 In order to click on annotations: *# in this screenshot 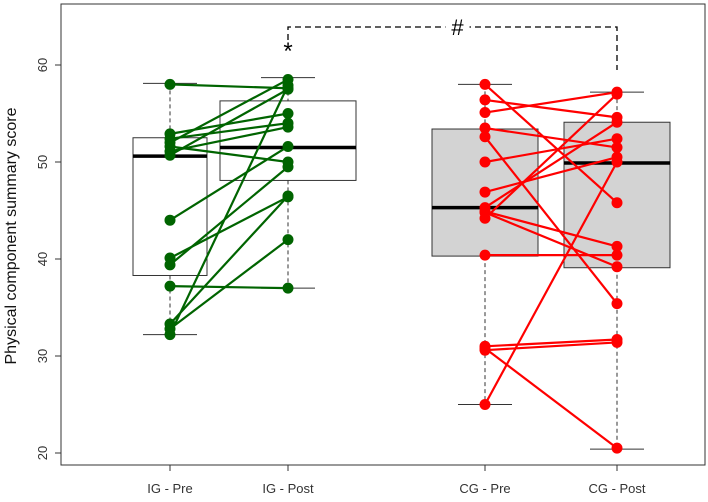, I will do `click(450, 42)`.